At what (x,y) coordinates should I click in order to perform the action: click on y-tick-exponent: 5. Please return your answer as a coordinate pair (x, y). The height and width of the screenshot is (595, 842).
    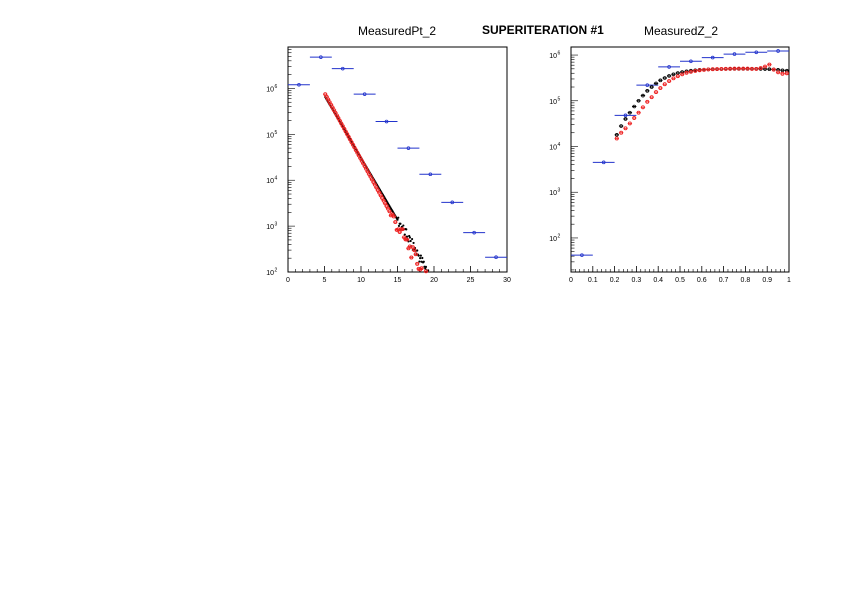
    Looking at the image, I should click on (559, 99).